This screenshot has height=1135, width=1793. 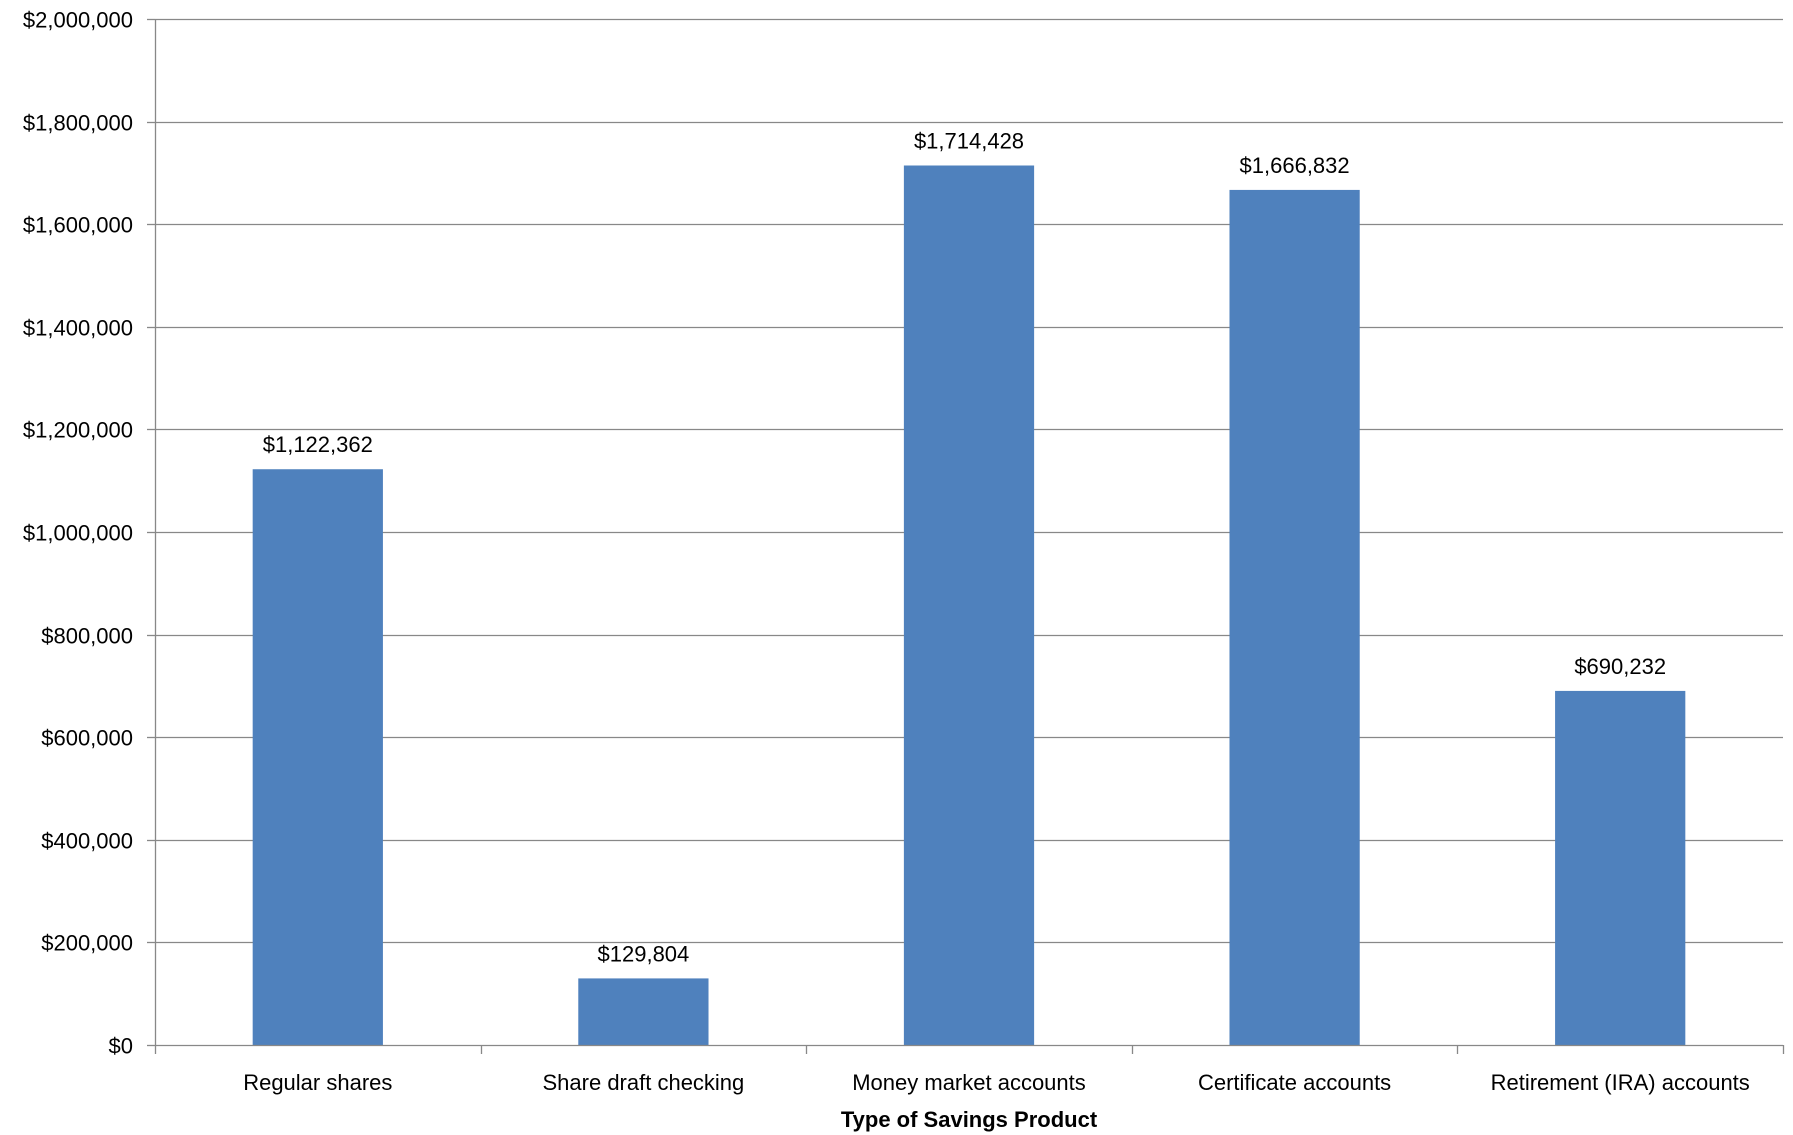 What do you see at coordinates (78, 225) in the screenshot?
I see `y-tick-label: $1,600,000` at bounding box center [78, 225].